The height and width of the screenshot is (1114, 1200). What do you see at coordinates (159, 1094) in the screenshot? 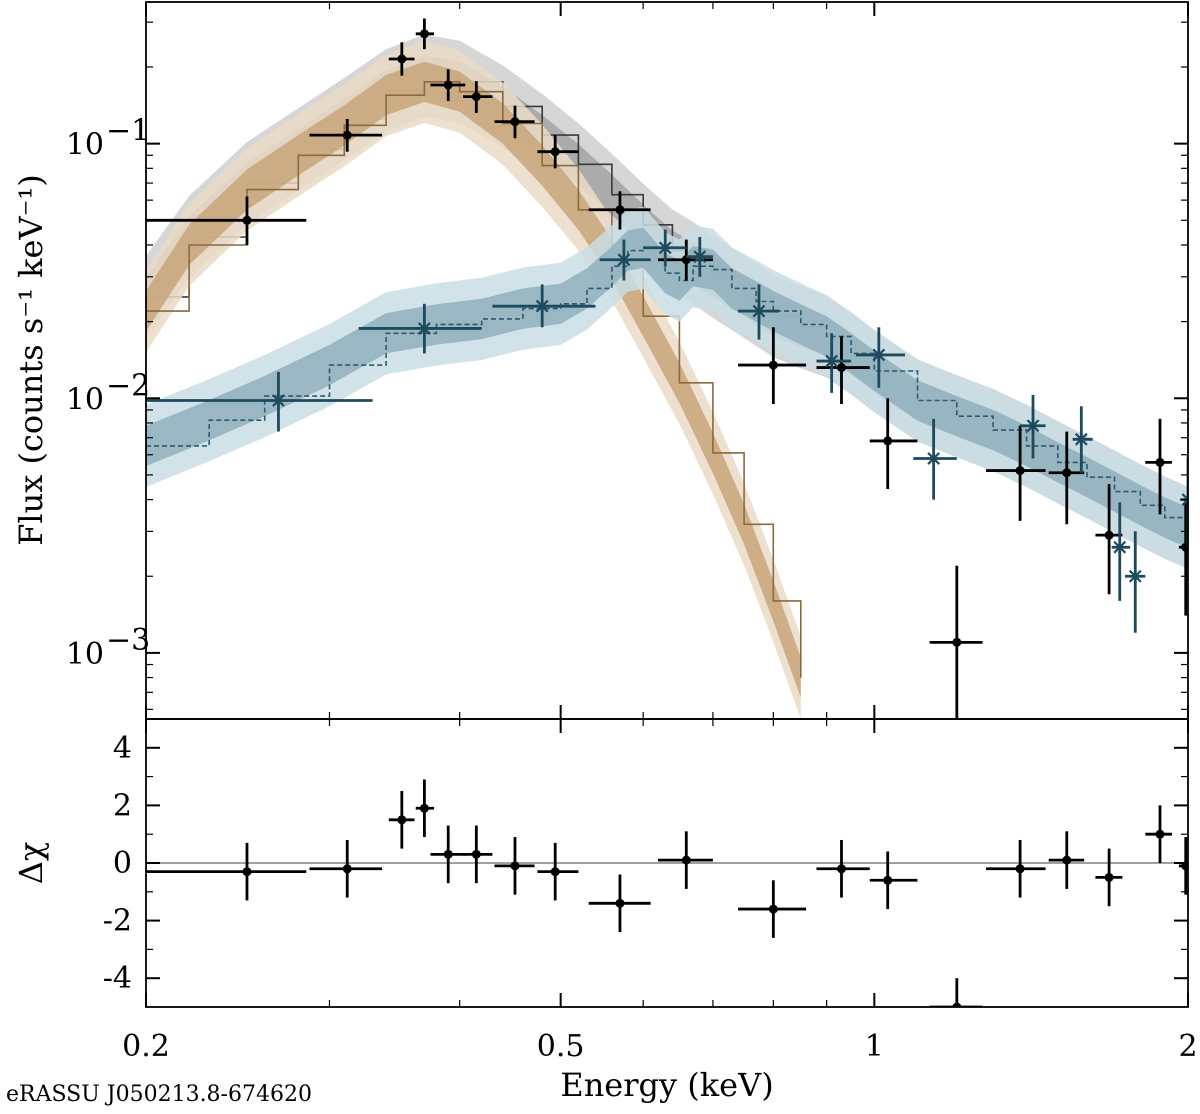
I see `source-label: eRASSU J050213.8-674620` at bounding box center [159, 1094].